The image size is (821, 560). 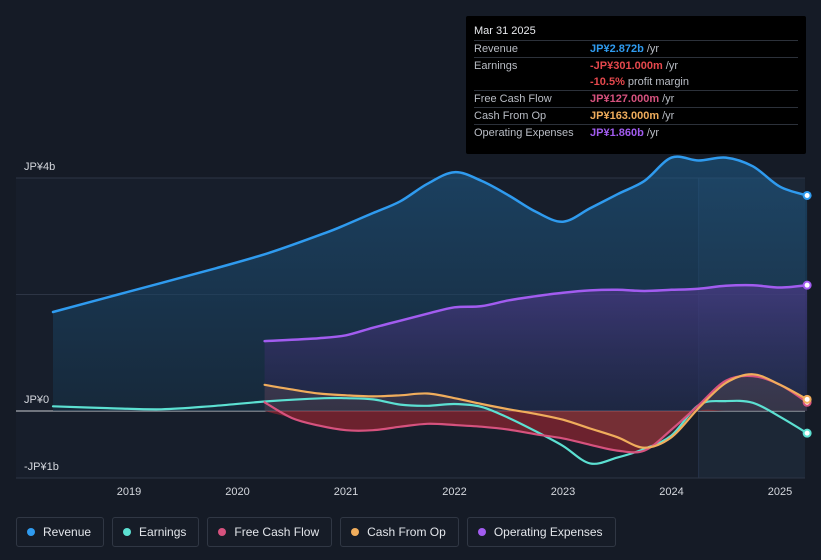 I want to click on tooltip-row-value: JP¥2.872b, so click(x=617, y=49).